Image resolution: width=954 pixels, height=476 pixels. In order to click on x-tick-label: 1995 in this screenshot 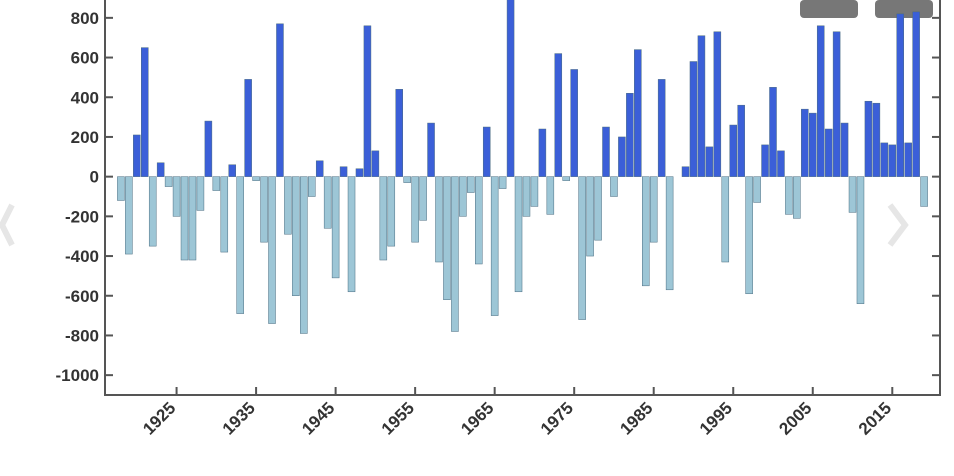, I will do `click(716, 418)`.